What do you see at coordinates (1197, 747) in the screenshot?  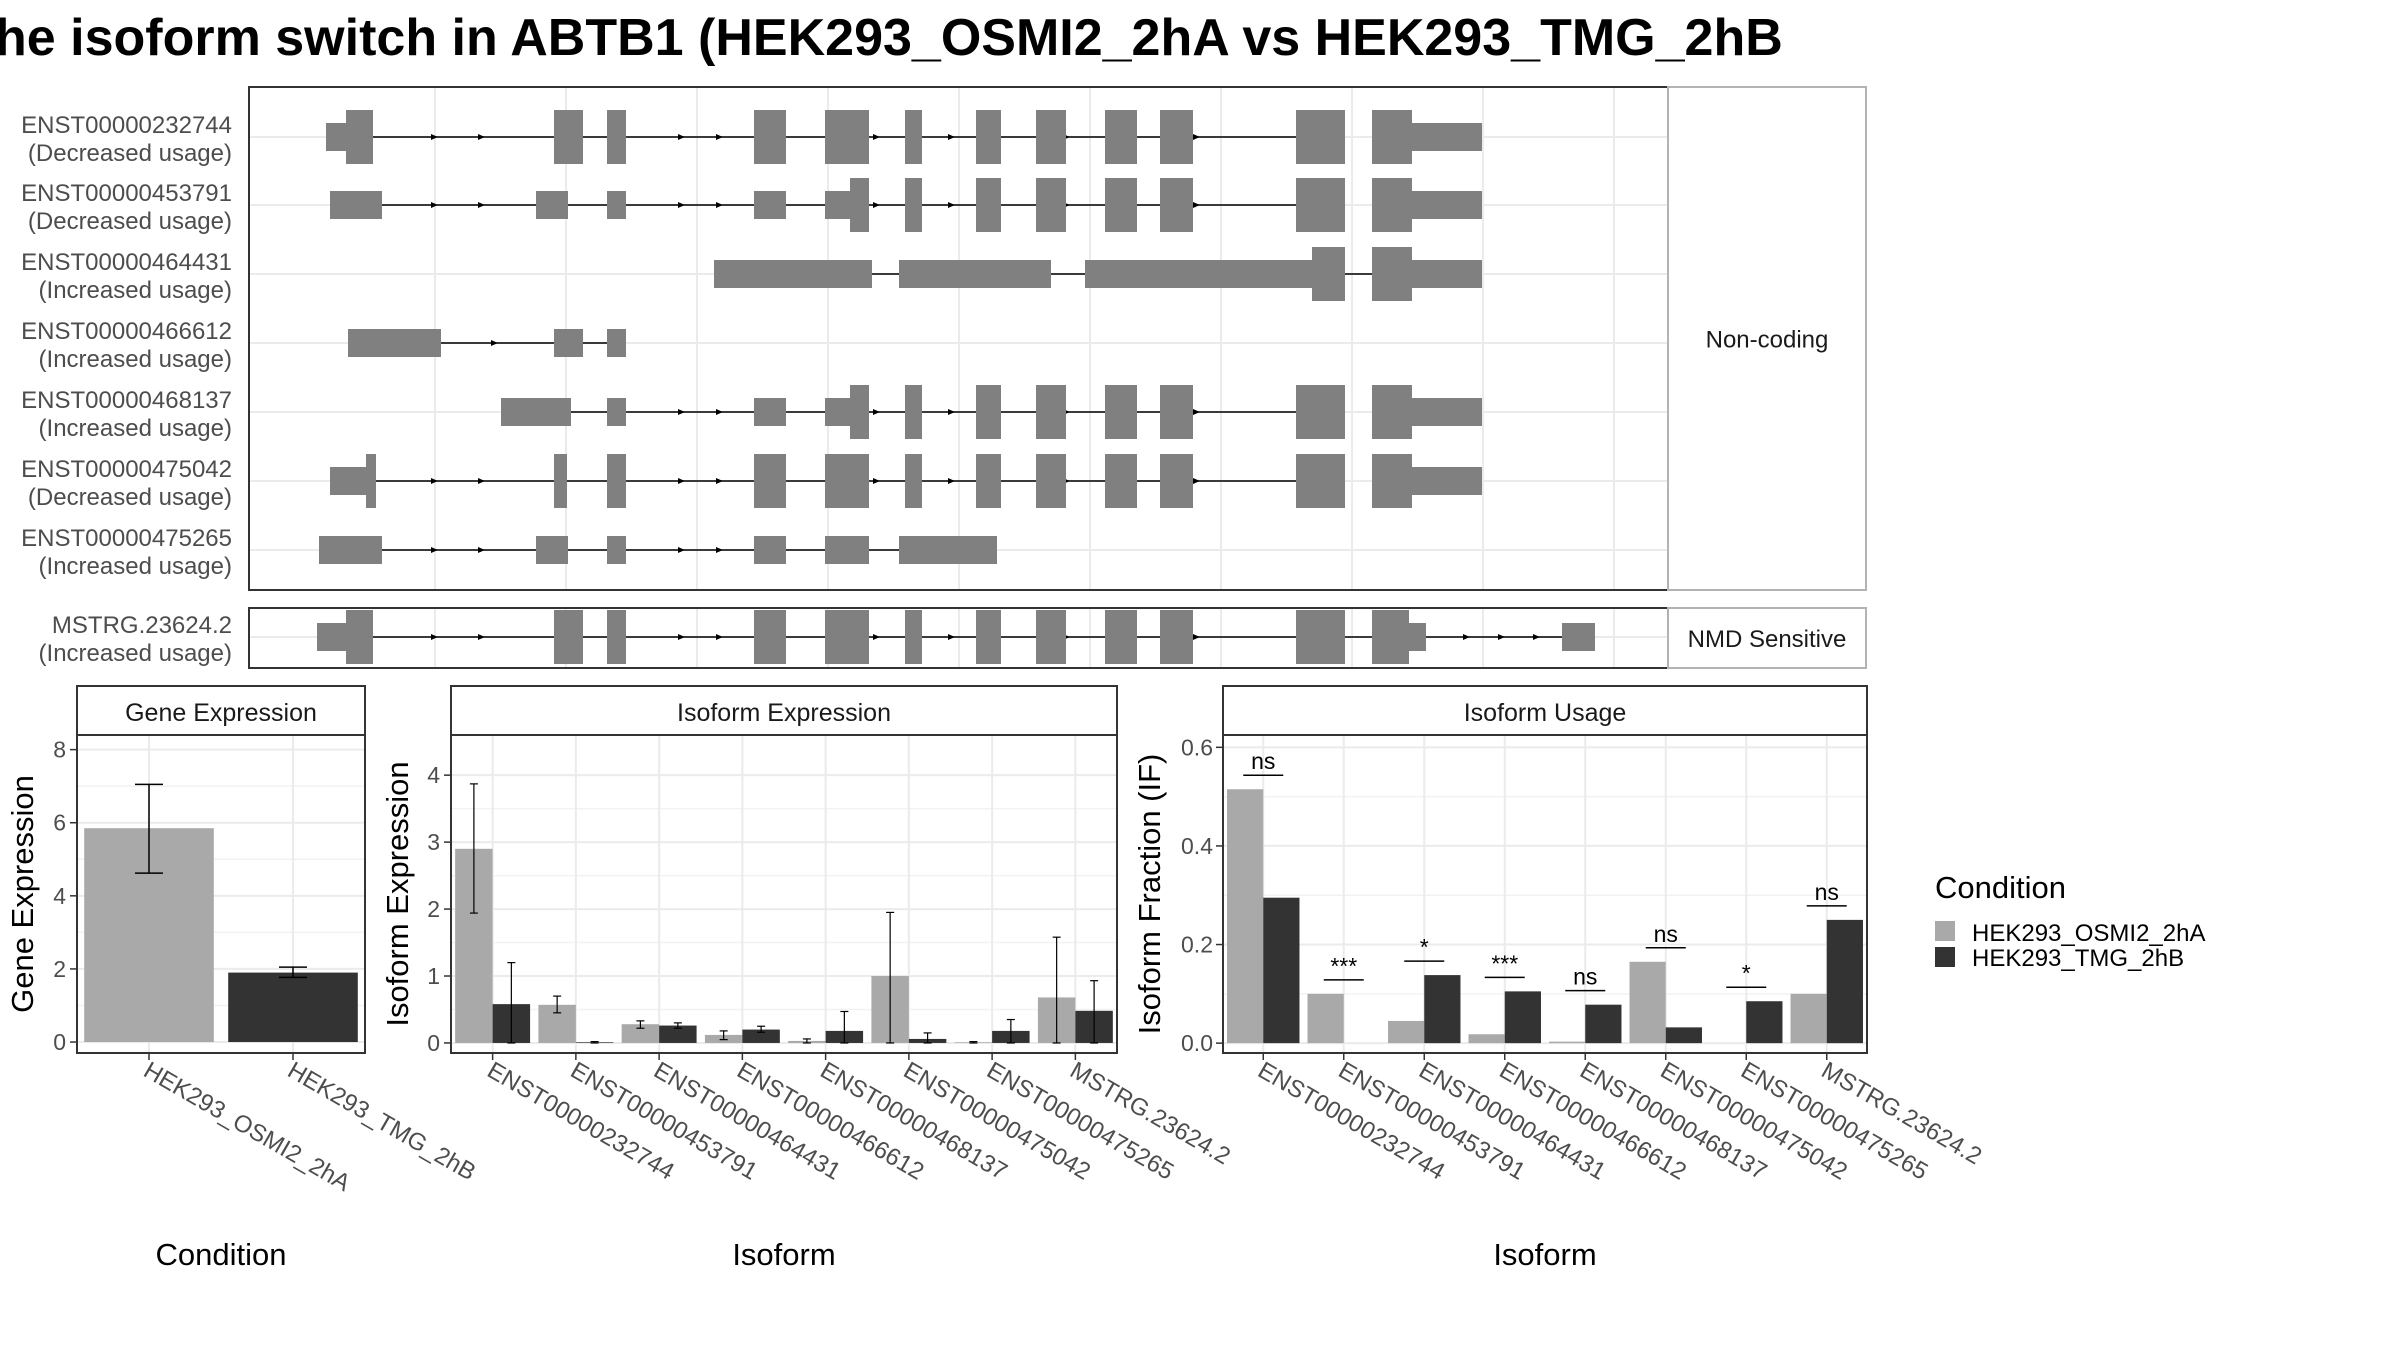 I see `y-tick-label: 0.6` at bounding box center [1197, 747].